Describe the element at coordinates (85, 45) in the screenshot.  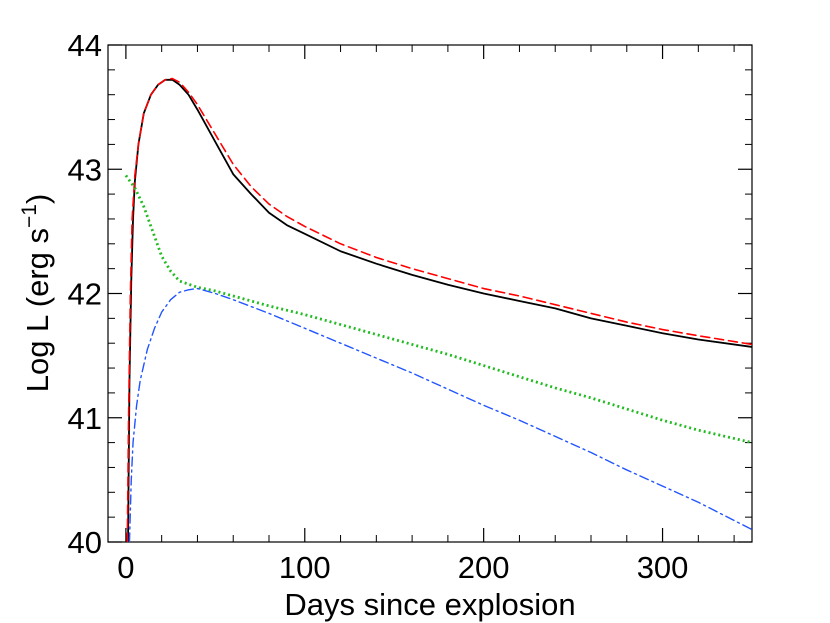
I see `y-tick-label: 44` at that location.